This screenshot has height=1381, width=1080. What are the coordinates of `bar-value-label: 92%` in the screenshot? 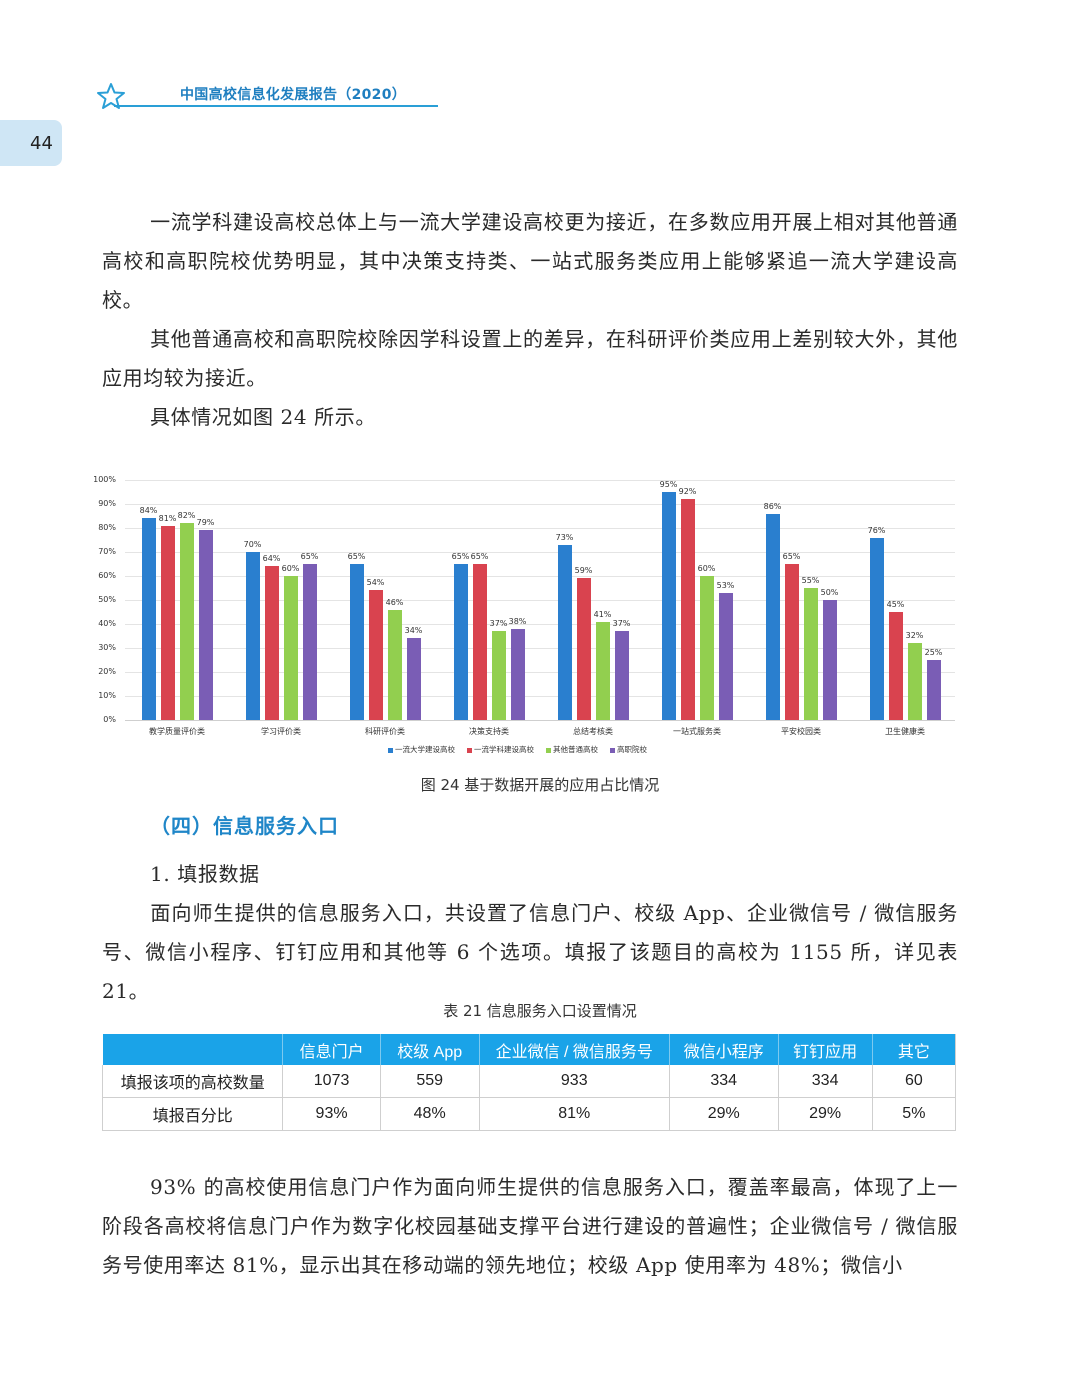 It's located at (687, 492).